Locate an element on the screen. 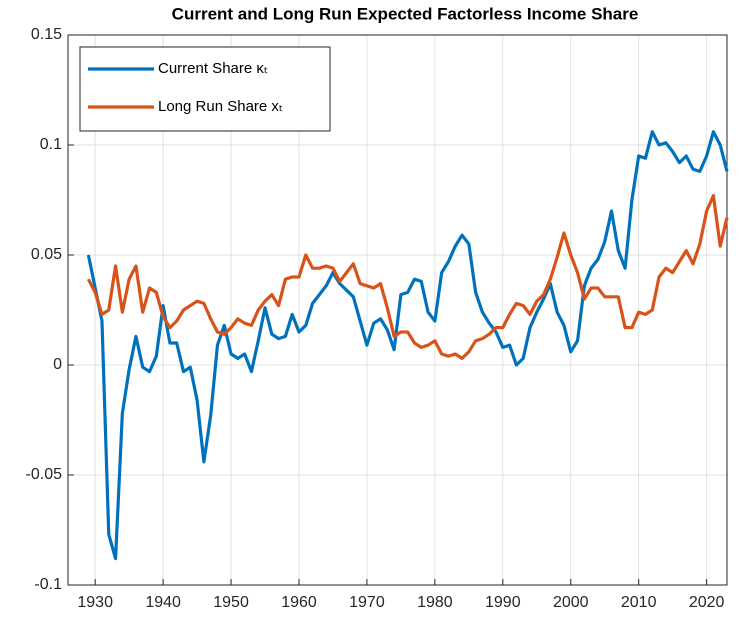  x-tick-label: 2020 is located at coordinates (707, 602).